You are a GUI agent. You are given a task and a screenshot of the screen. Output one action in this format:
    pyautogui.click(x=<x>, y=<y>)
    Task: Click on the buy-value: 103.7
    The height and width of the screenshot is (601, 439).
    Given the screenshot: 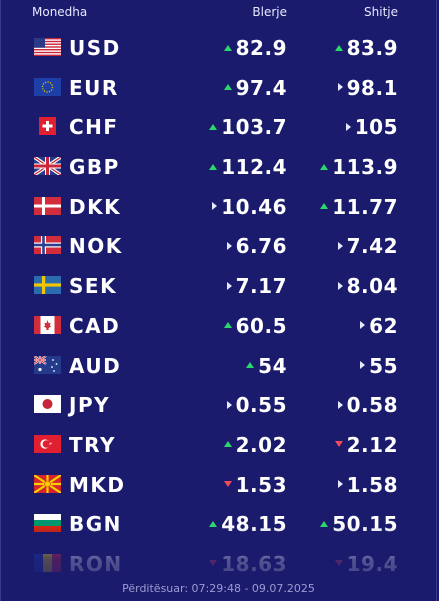 What is the action you would take?
    pyautogui.click(x=254, y=127)
    